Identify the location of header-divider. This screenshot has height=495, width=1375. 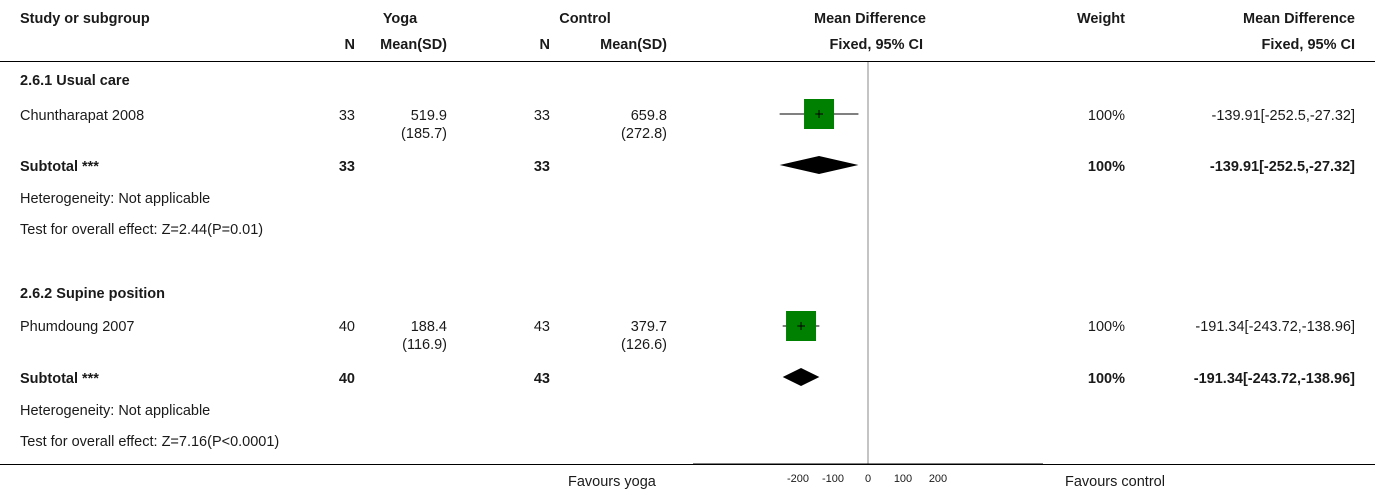
(687, 61).